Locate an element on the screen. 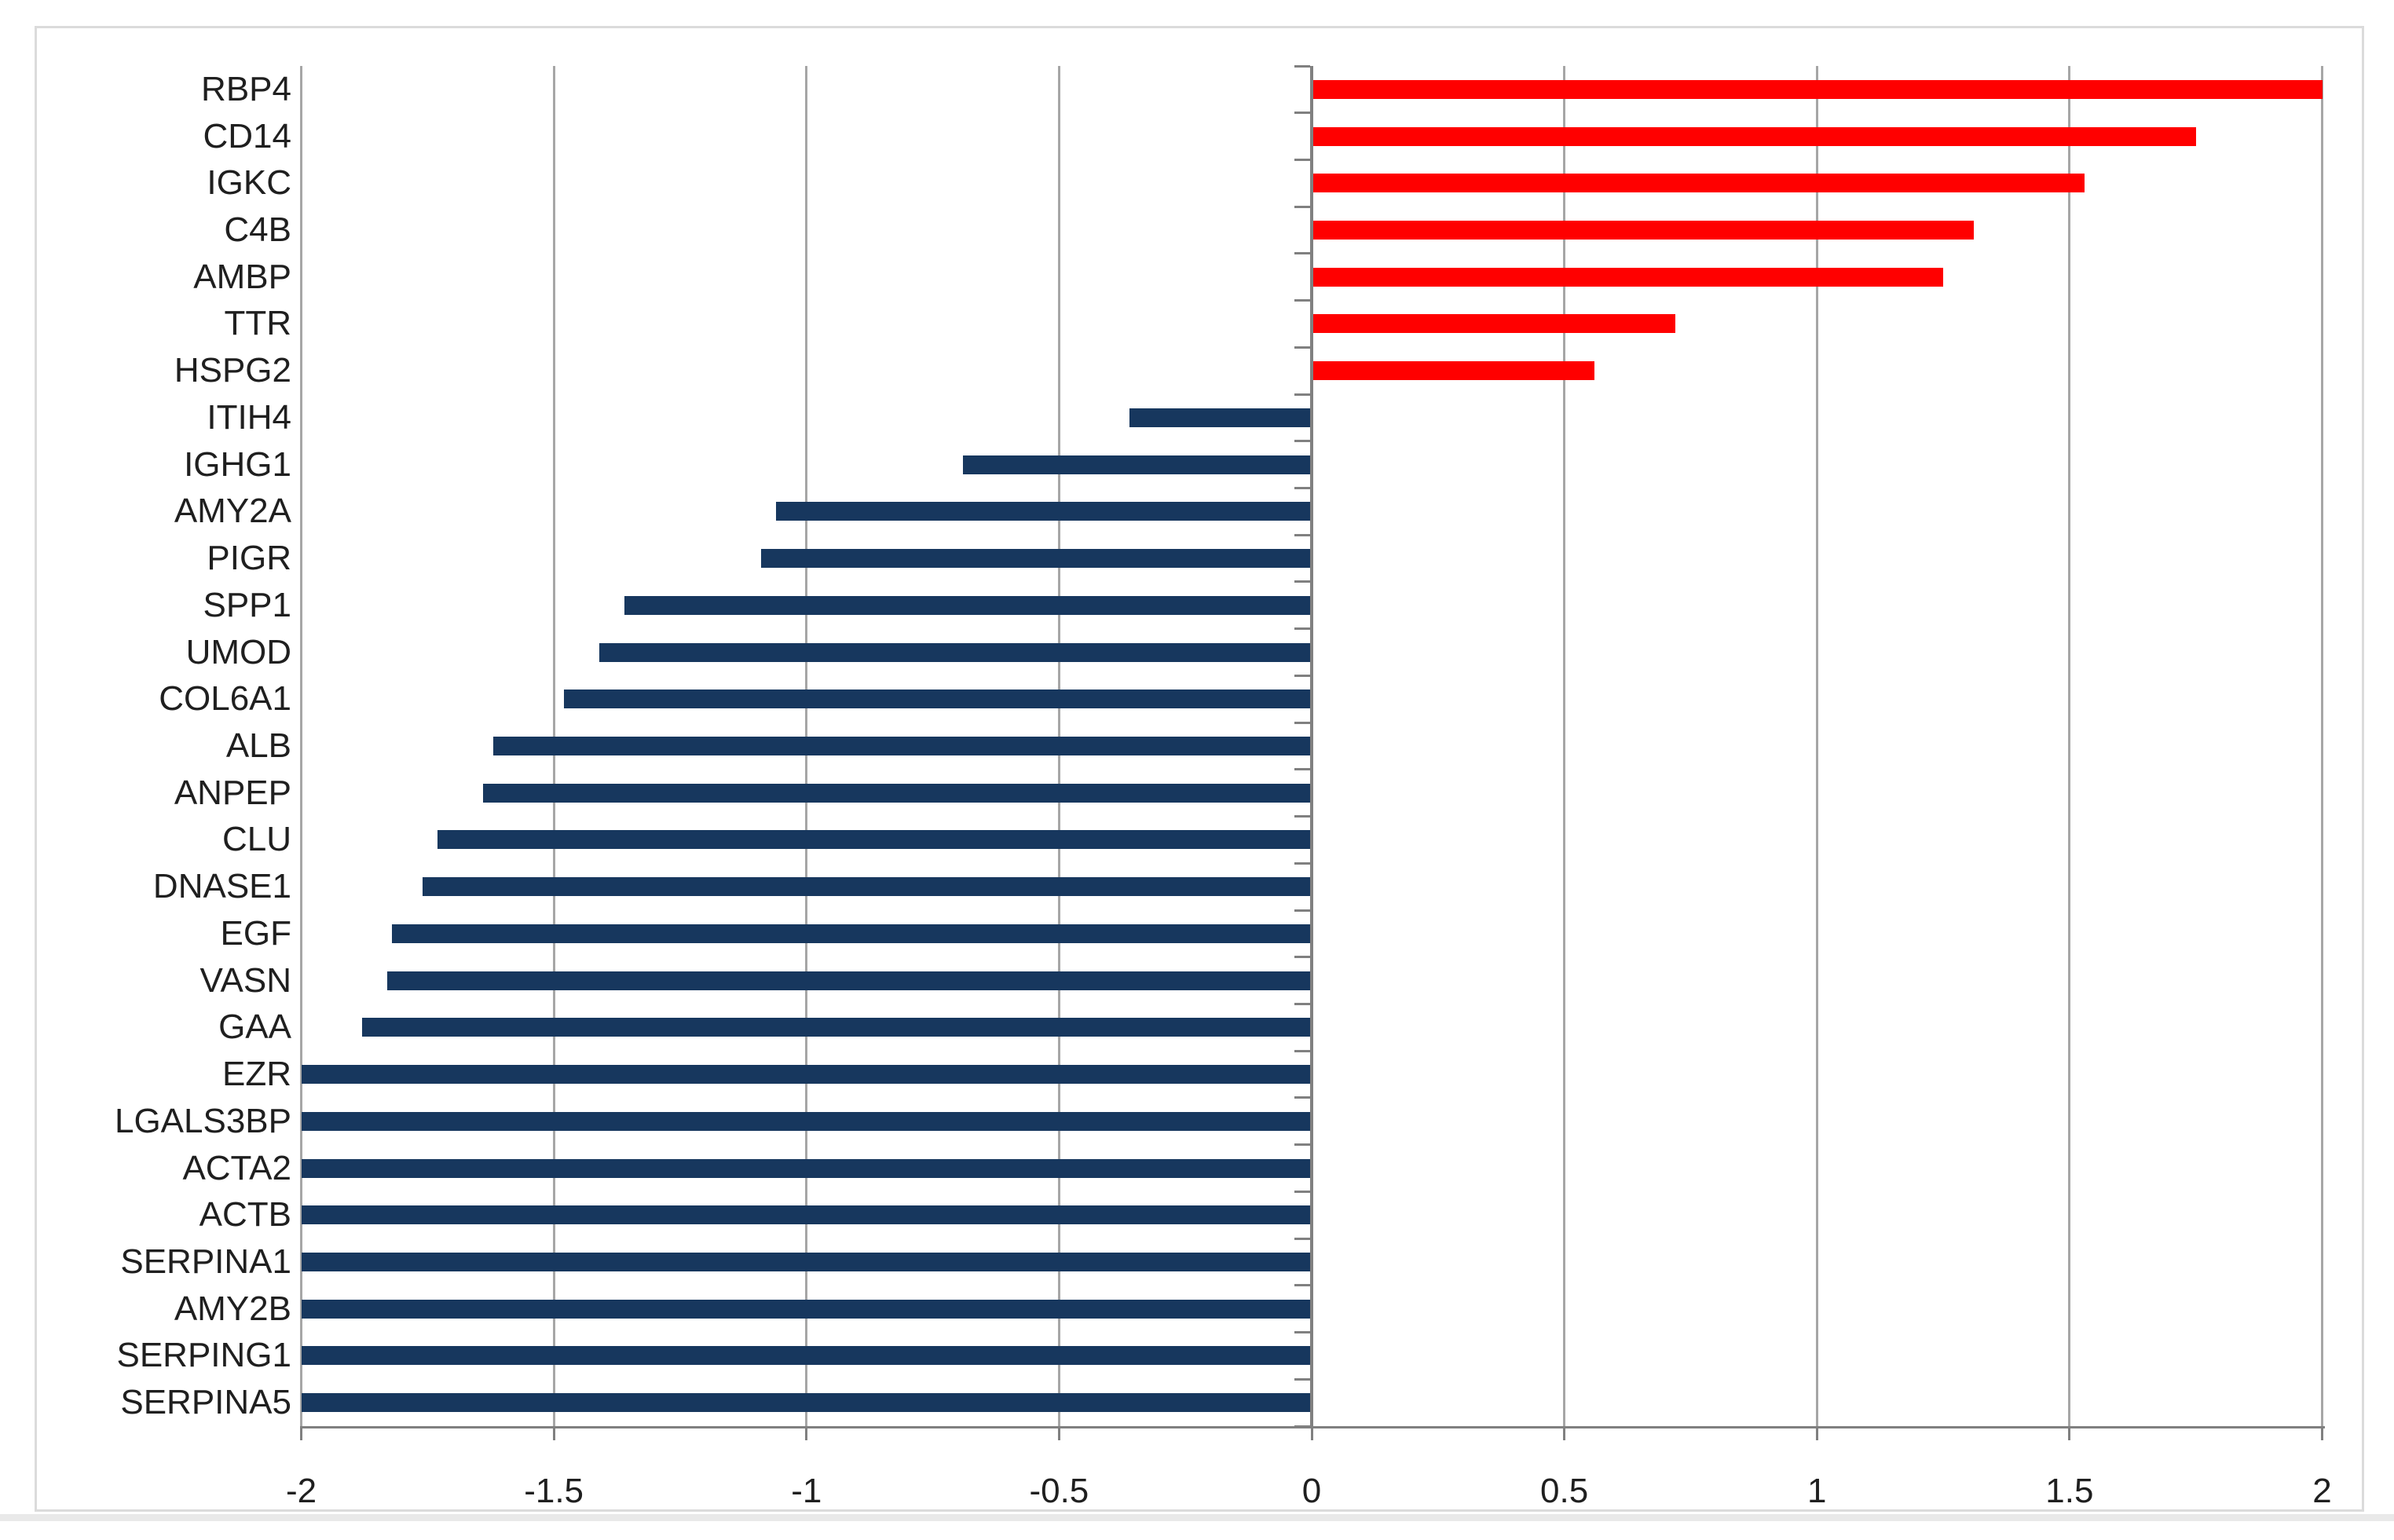 This screenshot has width=2394, height=1540. category-label-pigr: PIGR is located at coordinates (249, 558).